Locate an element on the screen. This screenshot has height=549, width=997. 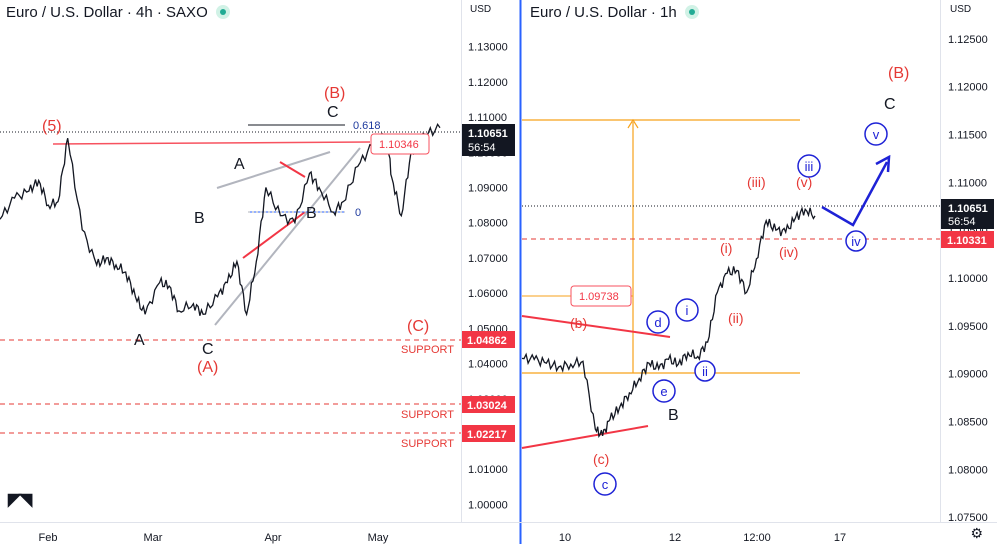
right-wave-v-paren: (v) is located at coordinates (804, 182).